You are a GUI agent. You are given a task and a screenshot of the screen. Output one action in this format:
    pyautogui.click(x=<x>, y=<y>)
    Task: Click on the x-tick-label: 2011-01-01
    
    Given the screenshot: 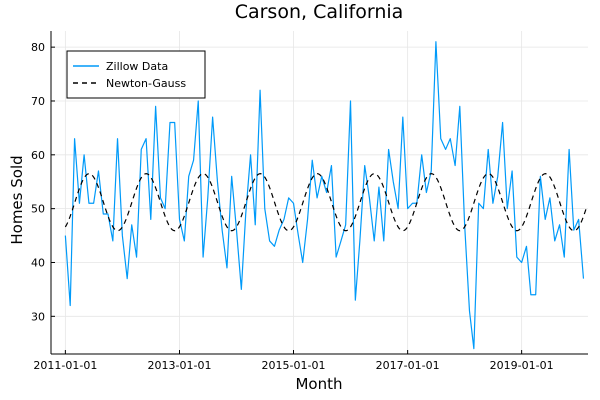 What is the action you would take?
    pyautogui.click(x=65, y=365)
    